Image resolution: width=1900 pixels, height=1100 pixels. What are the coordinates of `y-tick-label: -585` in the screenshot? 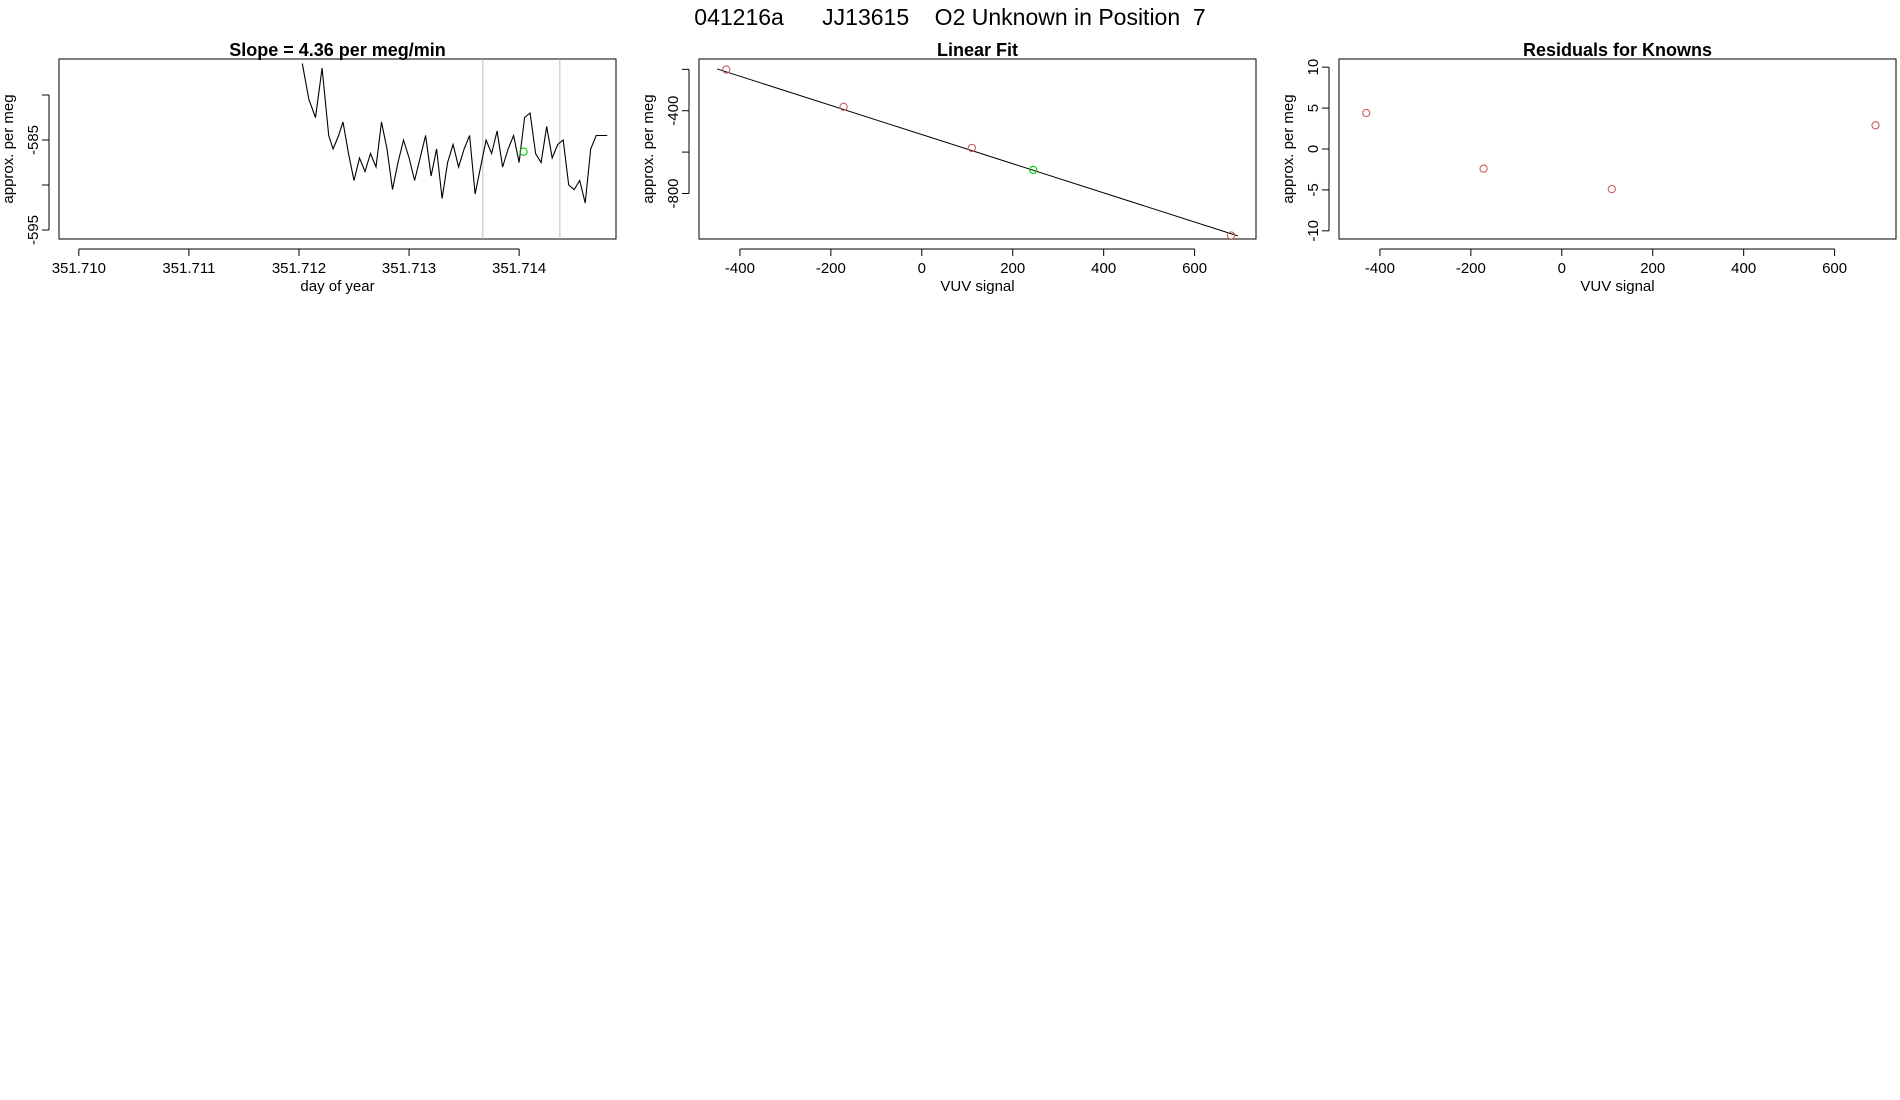 It's located at (33, 140).